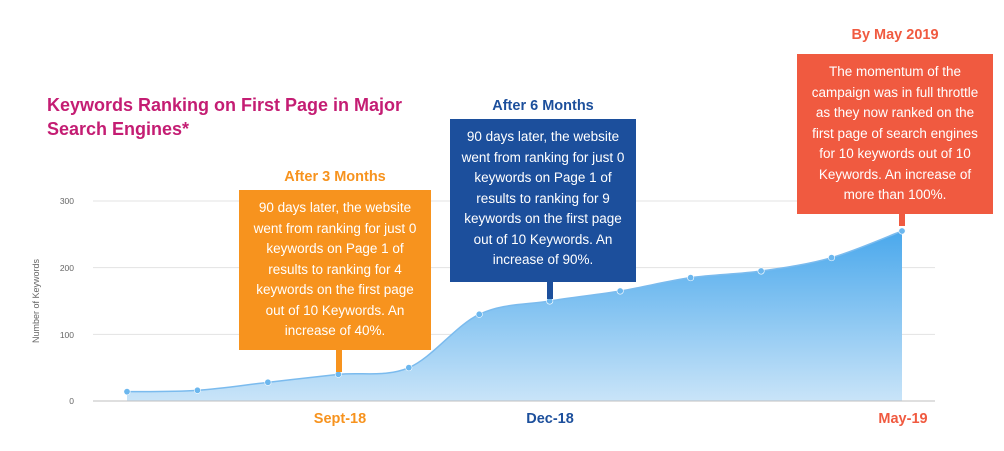  I want to click on x-label-sept-18: Sept-18, so click(340, 419).